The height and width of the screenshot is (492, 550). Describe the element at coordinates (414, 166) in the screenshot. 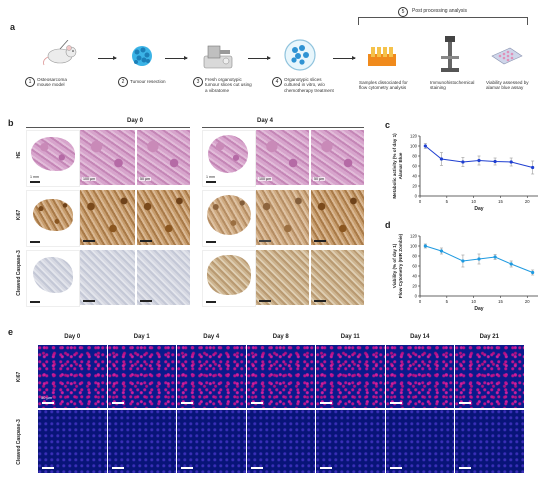

I see `y-tick-label: 60` at that location.